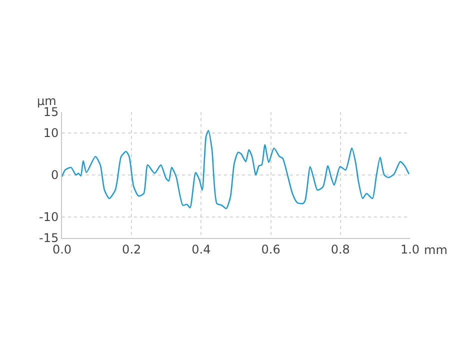  I want to click on y-tick-label: -10, so click(48, 217).